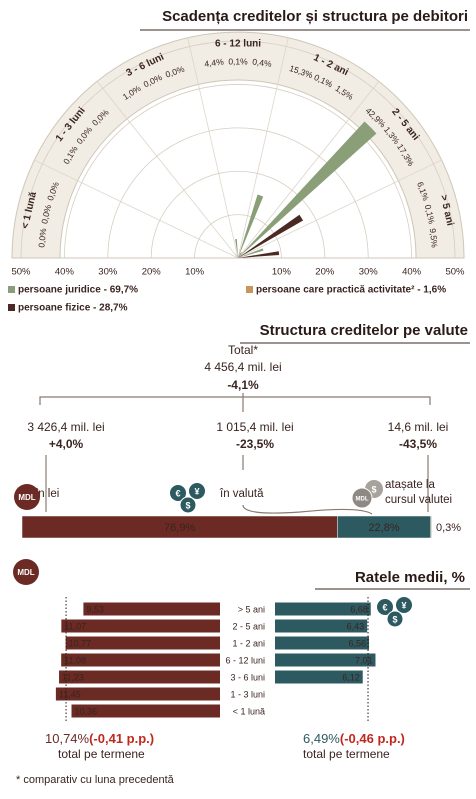 This screenshot has height=799, width=476. Describe the element at coordinates (75, 626) in the screenshot. I see `value-label: 11,07` at that location.